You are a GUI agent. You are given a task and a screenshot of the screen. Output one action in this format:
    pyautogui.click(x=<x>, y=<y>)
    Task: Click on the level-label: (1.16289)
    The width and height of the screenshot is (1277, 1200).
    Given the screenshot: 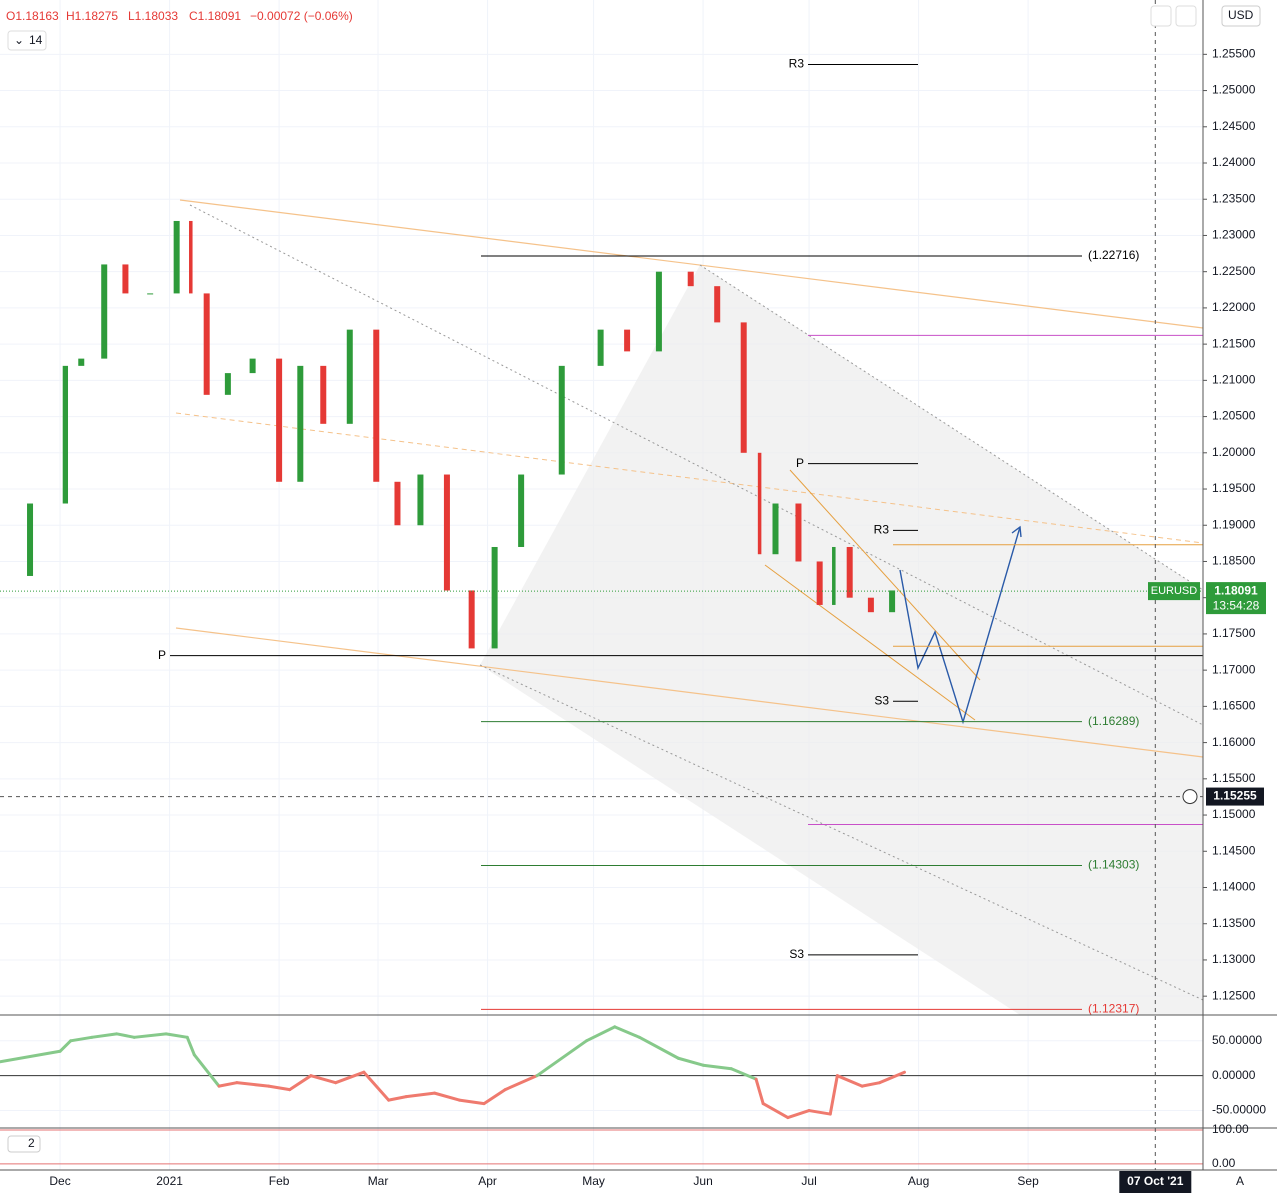 What is the action you would take?
    pyautogui.click(x=1113, y=721)
    